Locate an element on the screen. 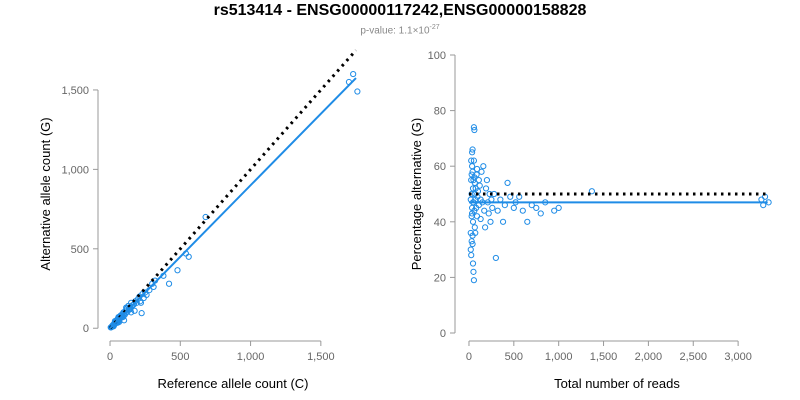  x-axis-title: Reference allele count (C) is located at coordinates (232, 383).